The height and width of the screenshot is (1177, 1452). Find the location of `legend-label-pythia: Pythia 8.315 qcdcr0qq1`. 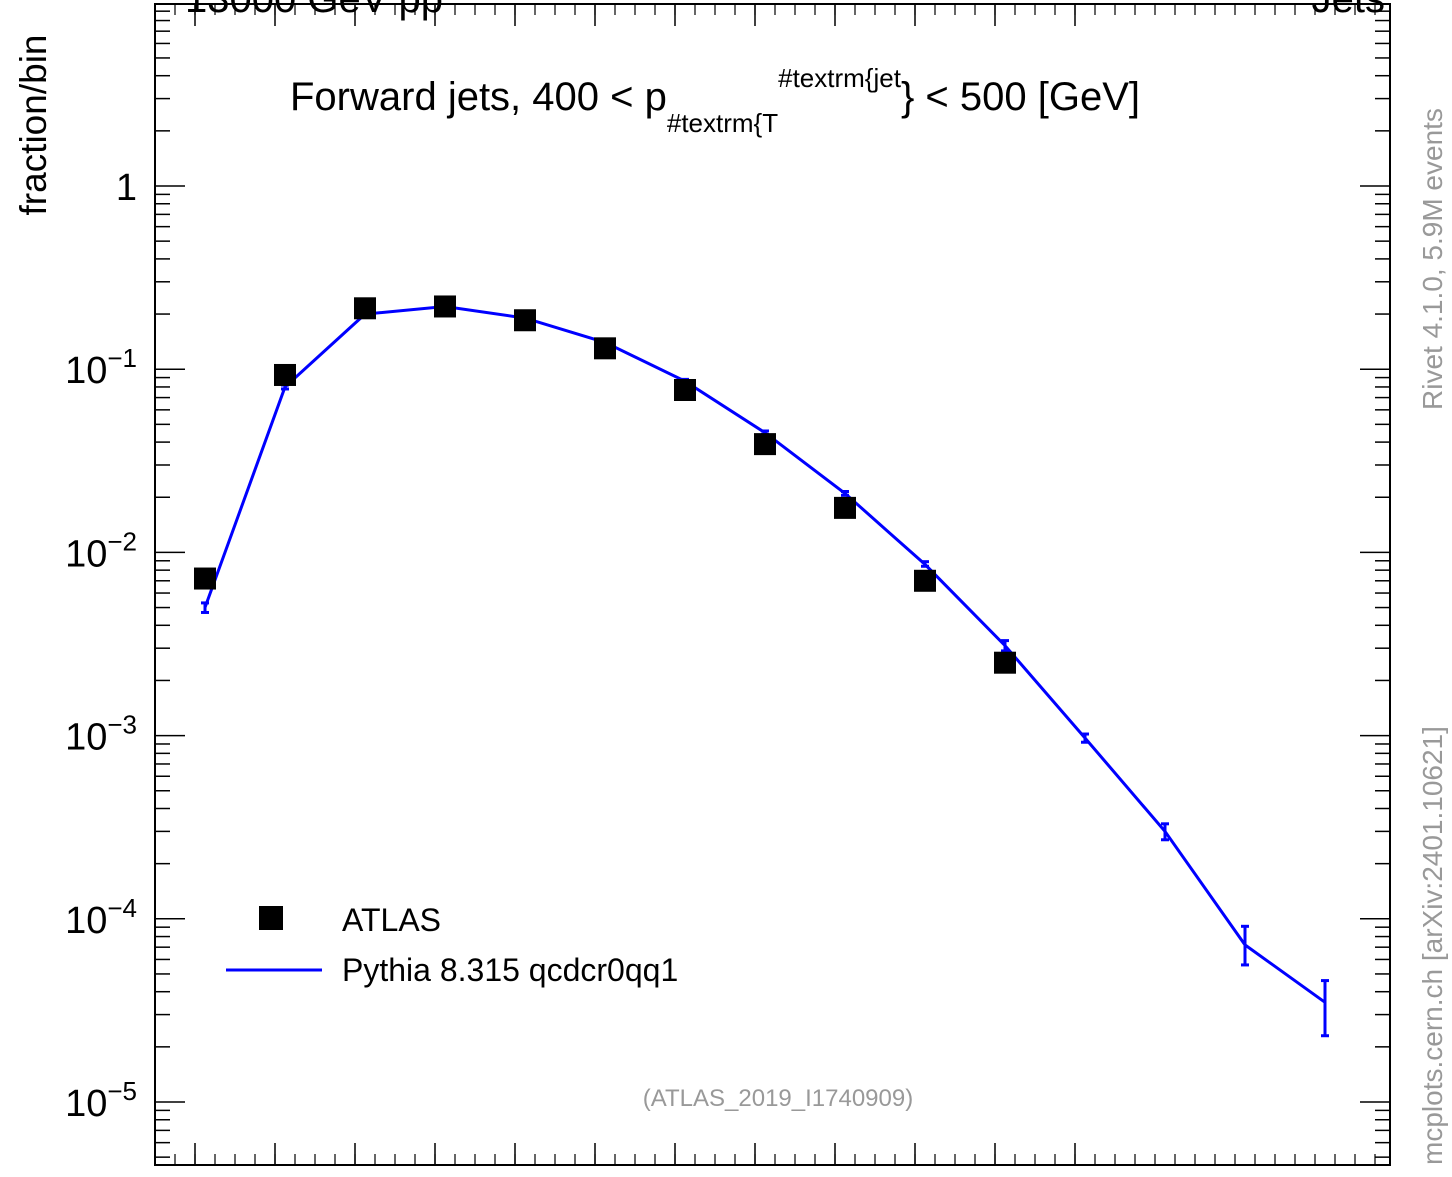

legend-label-pythia: Pythia 8.315 qcdcr0qq1 is located at coordinates (510, 970).